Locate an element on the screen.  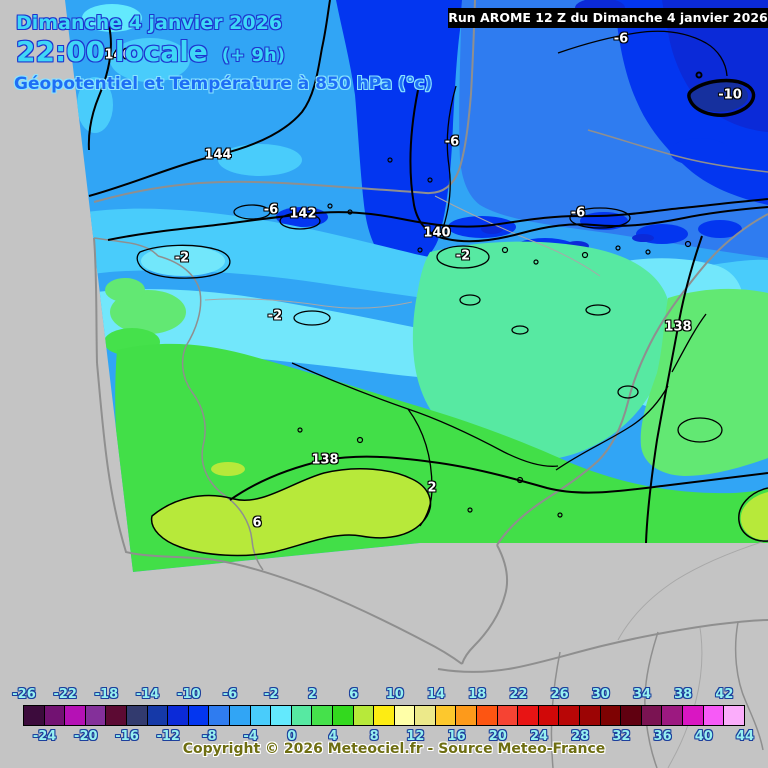
scale-tick-label: 20 is located at coordinates (497, 736).